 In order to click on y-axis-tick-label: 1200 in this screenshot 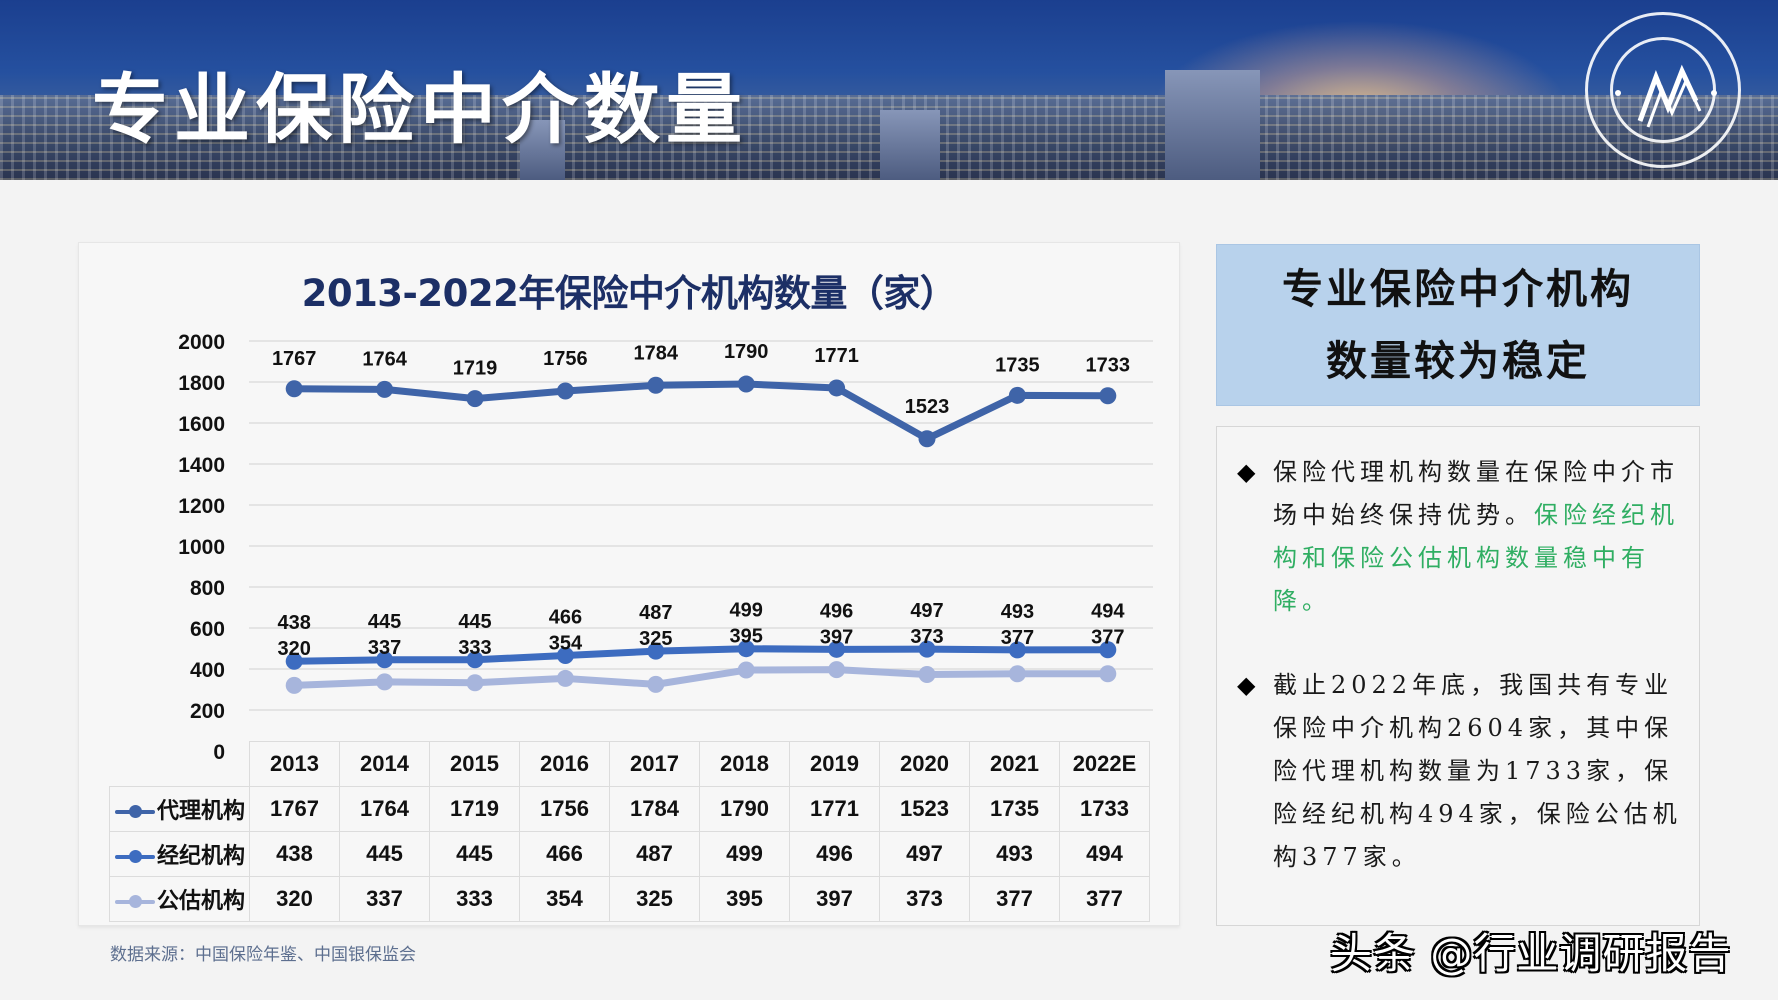, I will do `click(201, 506)`.